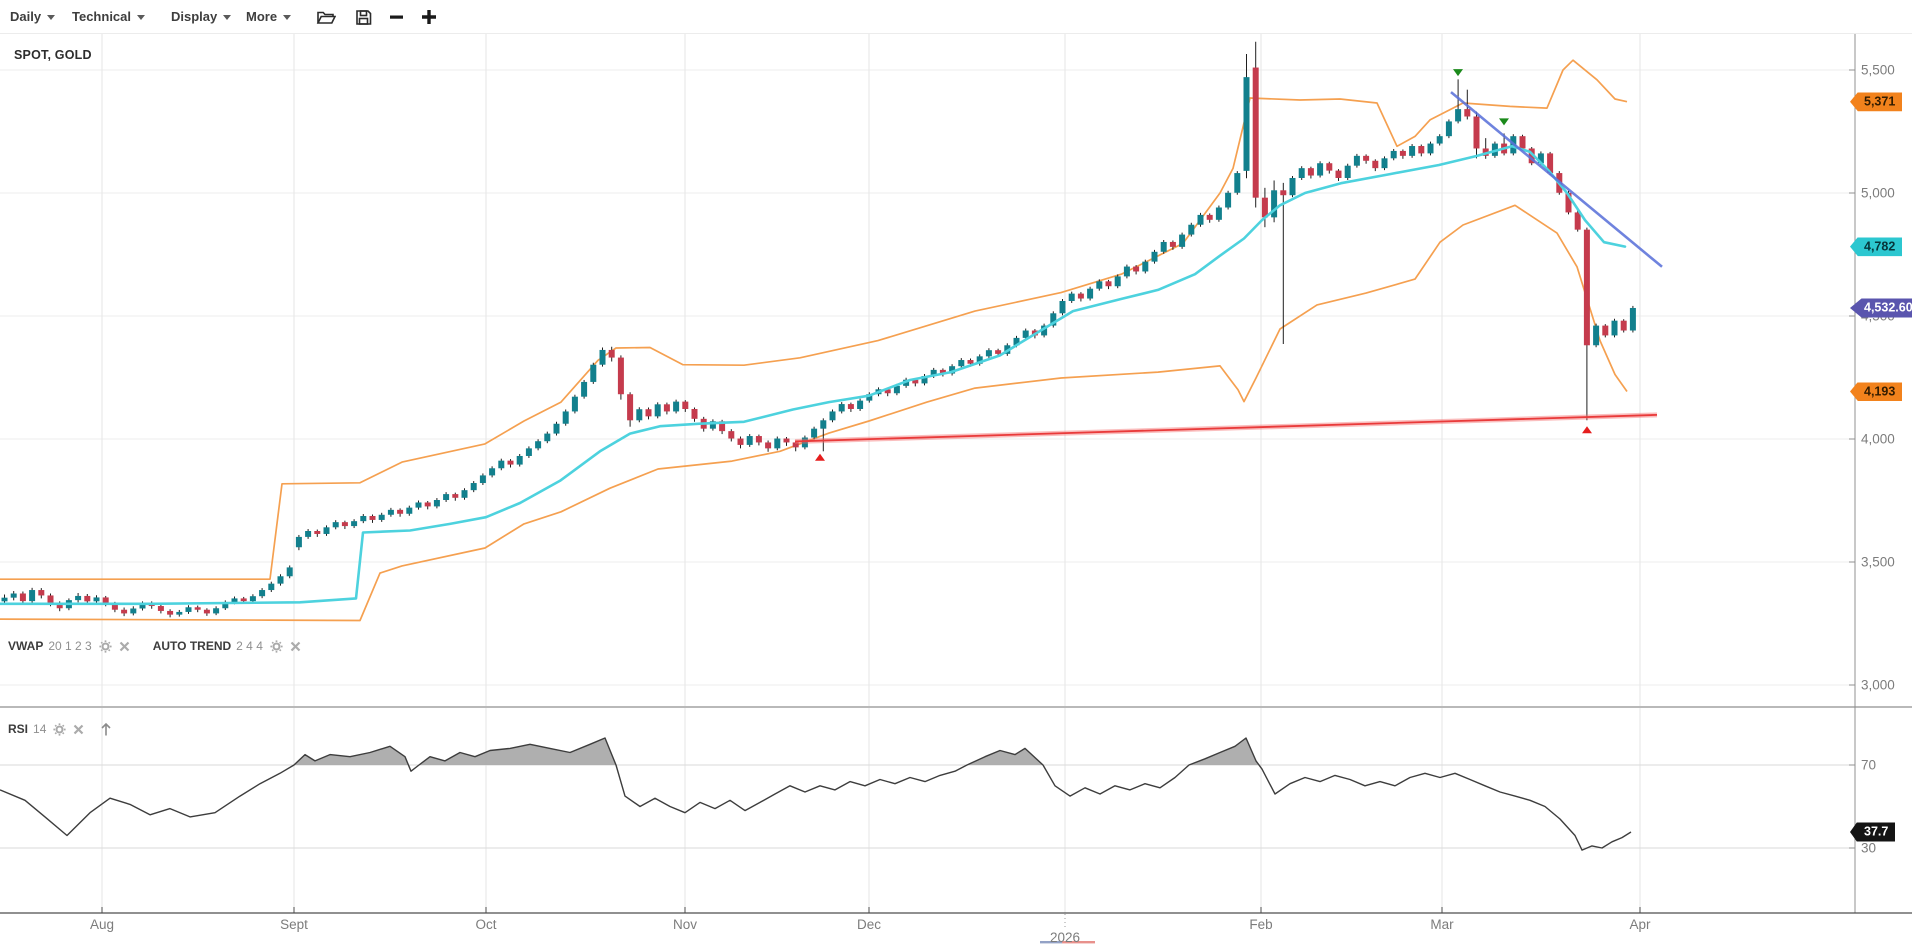 The image size is (1912, 946). I want to click on technical-menu-label: Technical, so click(102, 16).